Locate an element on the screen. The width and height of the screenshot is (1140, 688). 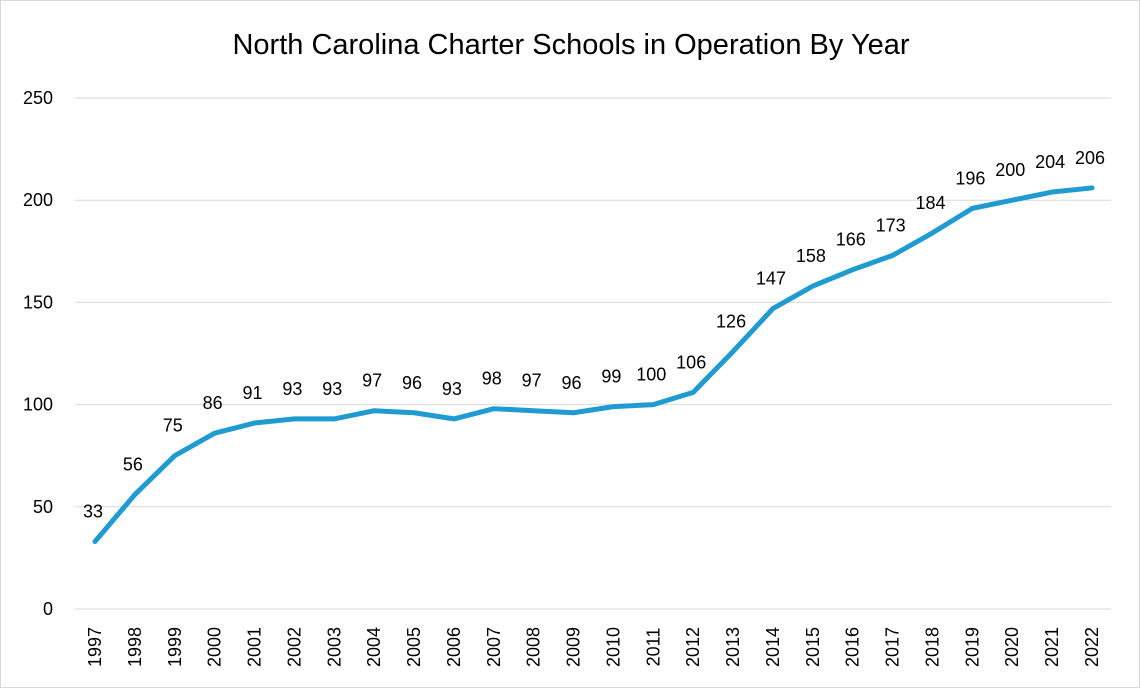
x-tick-label: 2008 is located at coordinates (534, 647).